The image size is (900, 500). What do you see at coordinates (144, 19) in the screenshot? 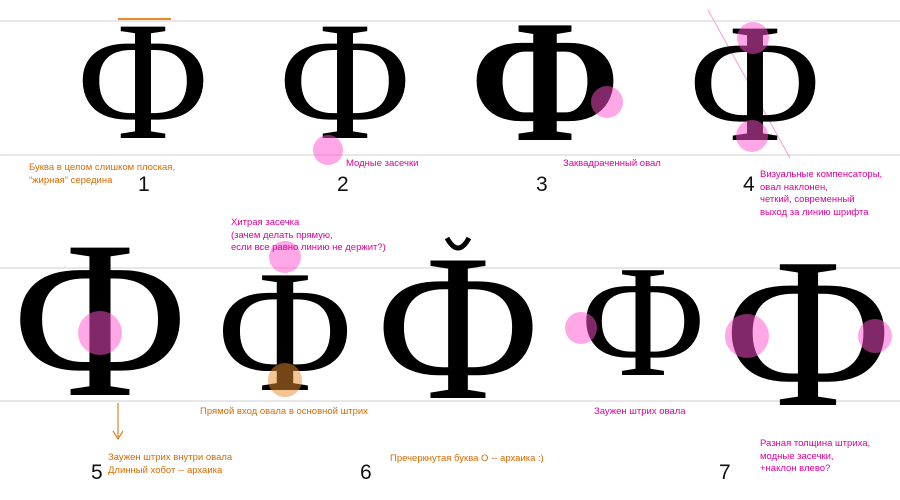
I see `top-serif-marker` at bounding box center [144, 19].